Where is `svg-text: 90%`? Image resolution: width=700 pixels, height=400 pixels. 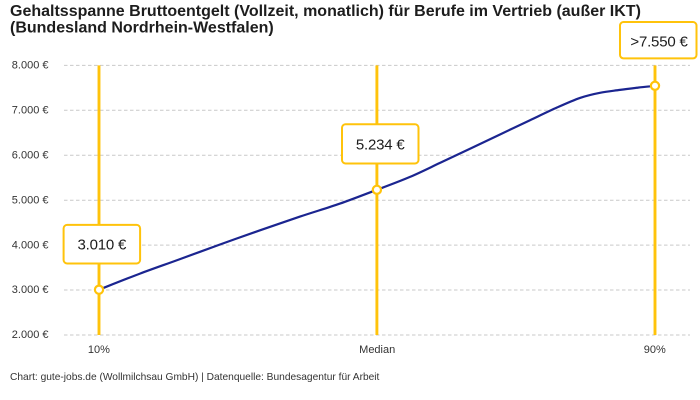
svg-text: 90% is located at coordinates (655, 350).